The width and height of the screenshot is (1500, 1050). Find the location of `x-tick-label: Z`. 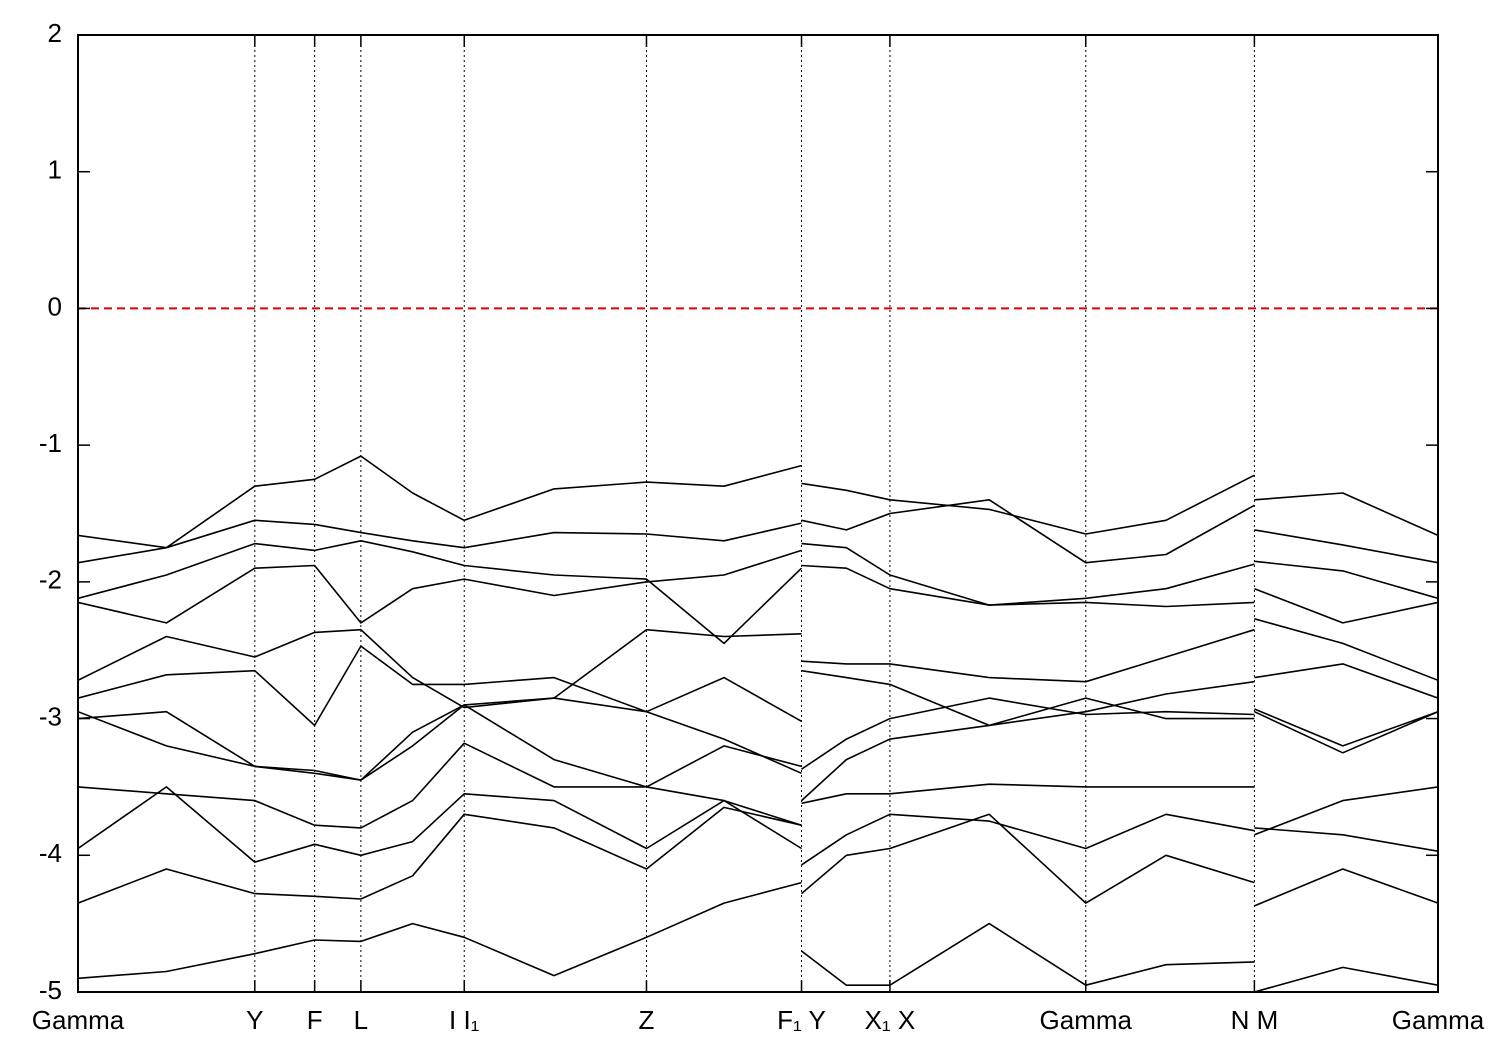

x-tick-label: Z is located at coordinates (647, 1020).